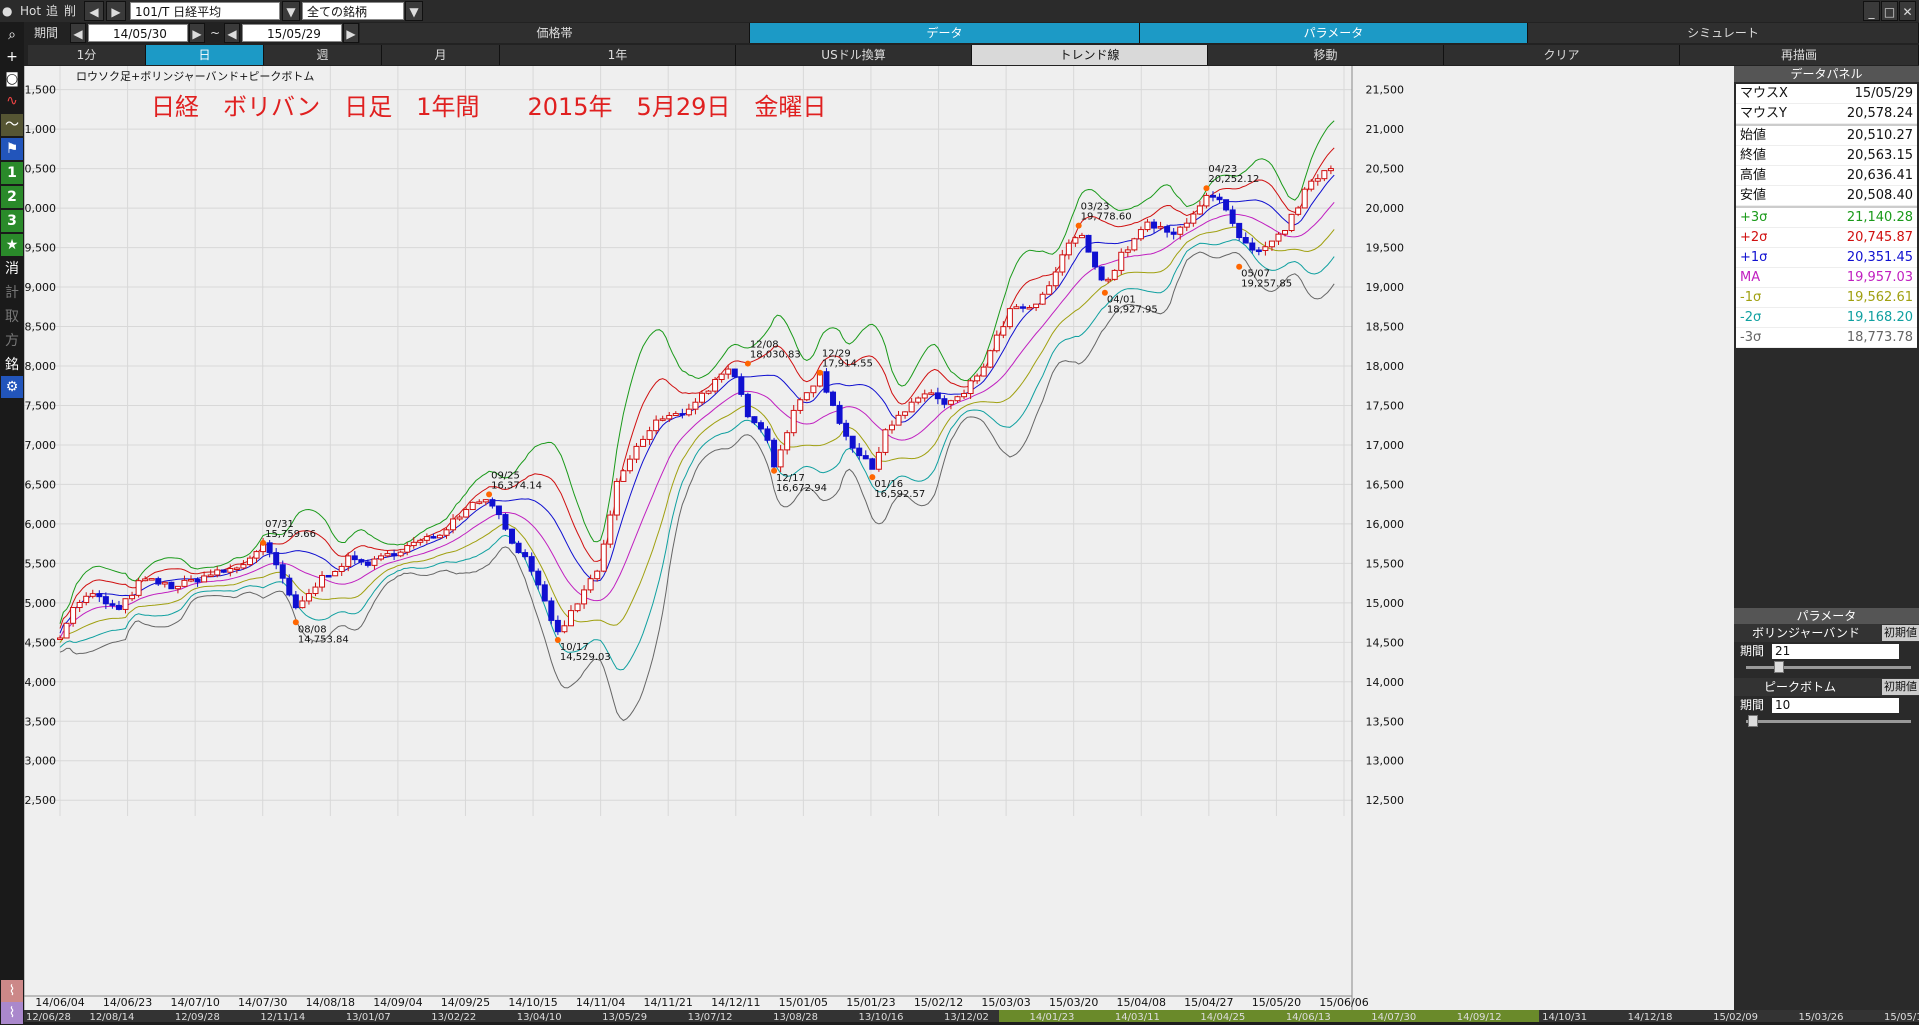 The image size is (1919, 1025). I want to click on y-tick-label-left: 20,500, so click(40, 169).